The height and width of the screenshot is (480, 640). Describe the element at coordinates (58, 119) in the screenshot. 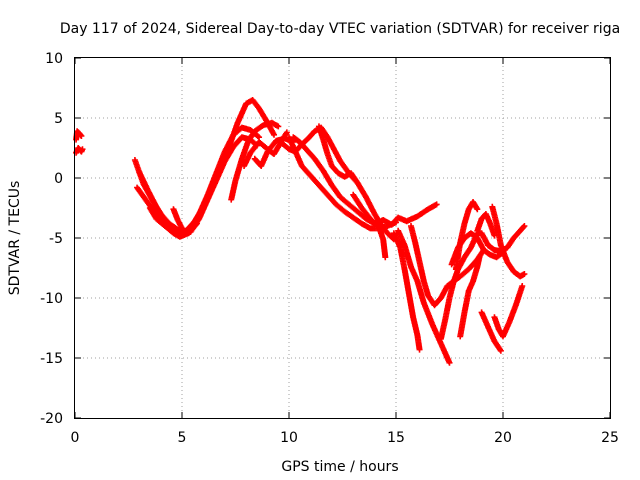

I see `y-tick-label: 5` at that location.